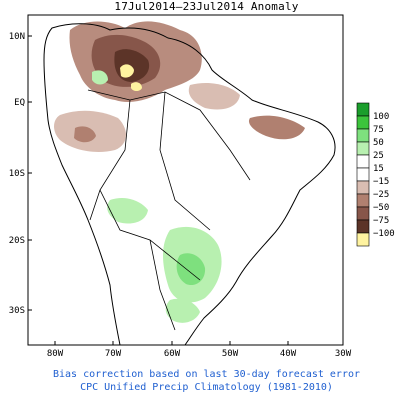 This screenshot has height=404, width=413. What do you see at coordinates (378, 130) in the screenshot?
I see `legend-label: 75` at bounding box center [378, 130].